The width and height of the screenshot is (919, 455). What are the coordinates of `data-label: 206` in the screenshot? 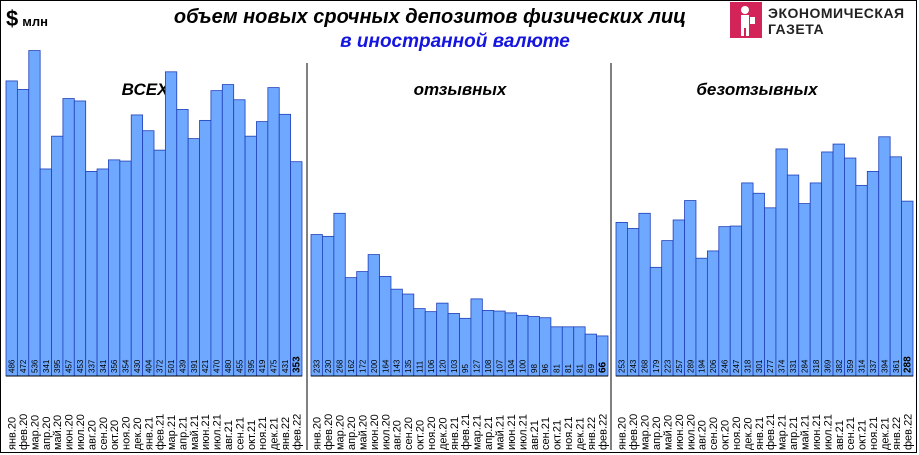 It's located at (713, 366).